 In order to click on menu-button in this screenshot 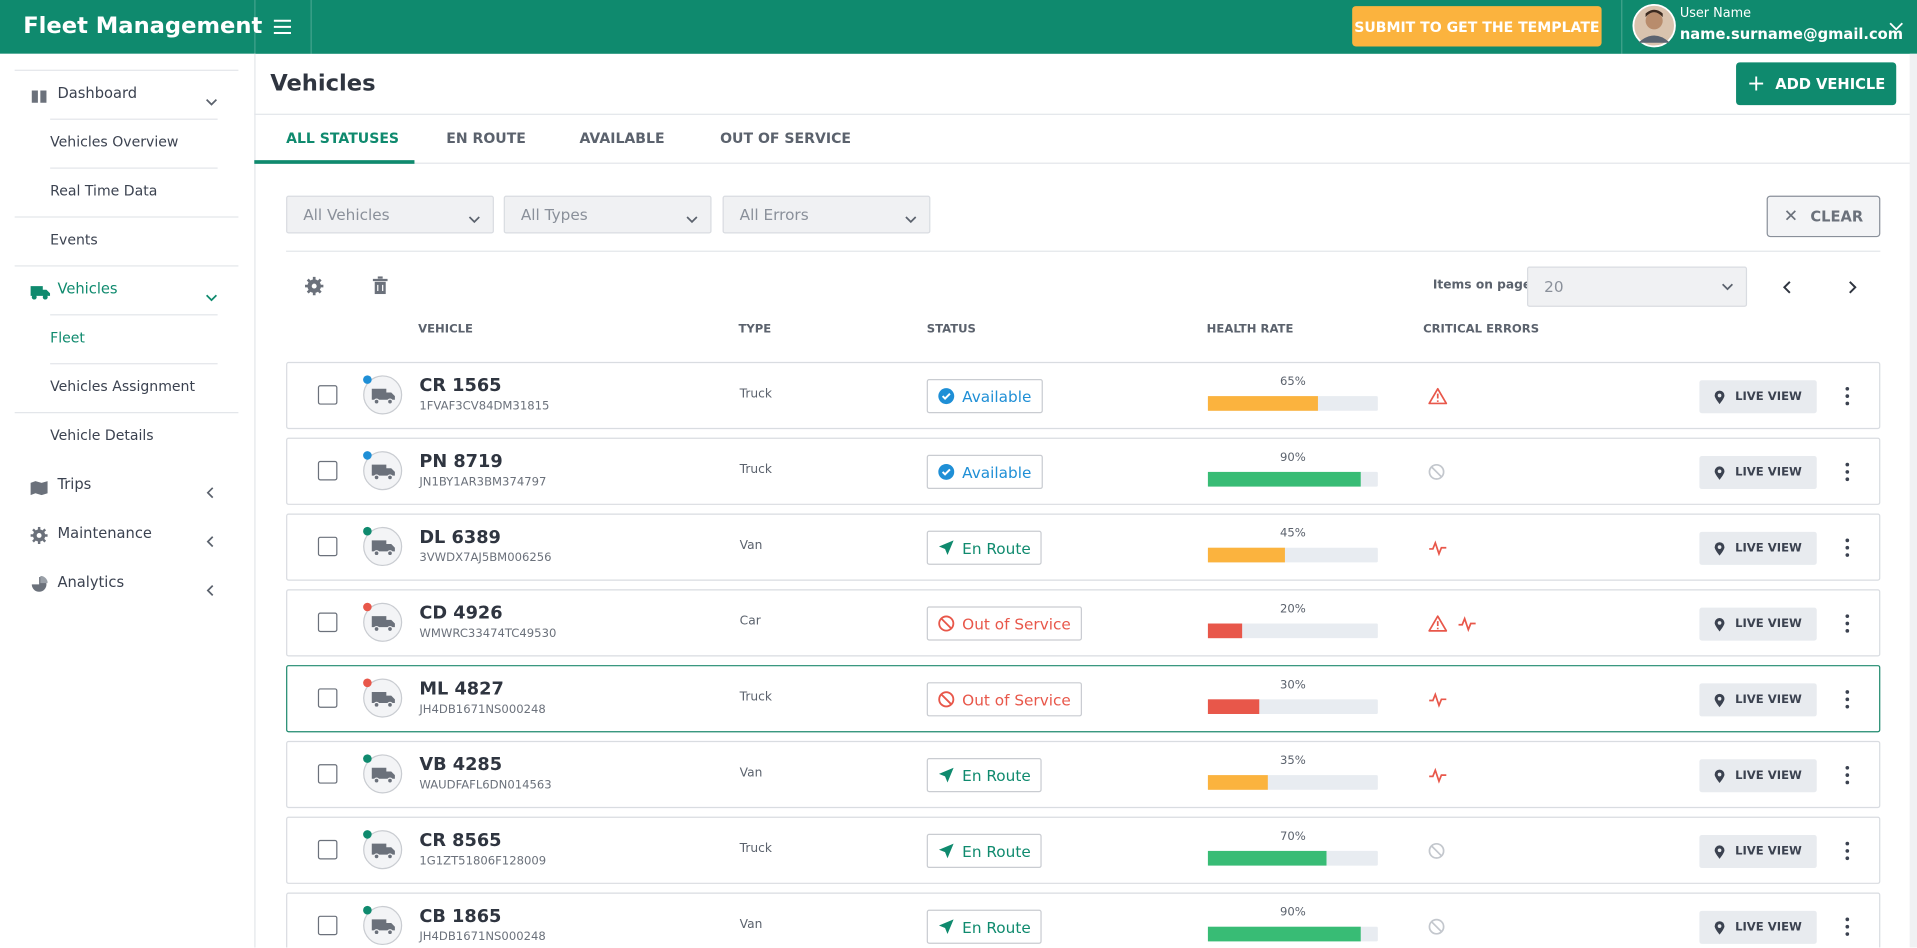, I will do `click(283, 26)`.